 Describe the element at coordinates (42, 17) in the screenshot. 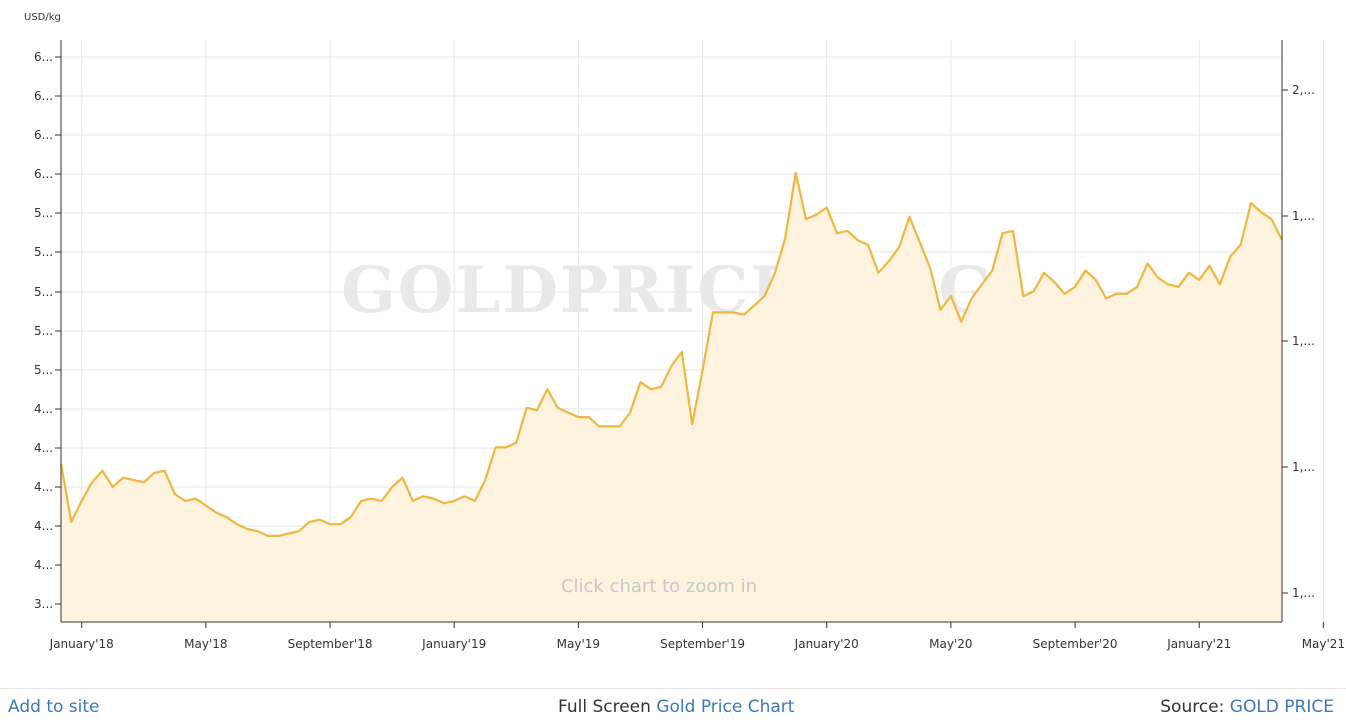

I see `unit-label: USD/kg` at that location.